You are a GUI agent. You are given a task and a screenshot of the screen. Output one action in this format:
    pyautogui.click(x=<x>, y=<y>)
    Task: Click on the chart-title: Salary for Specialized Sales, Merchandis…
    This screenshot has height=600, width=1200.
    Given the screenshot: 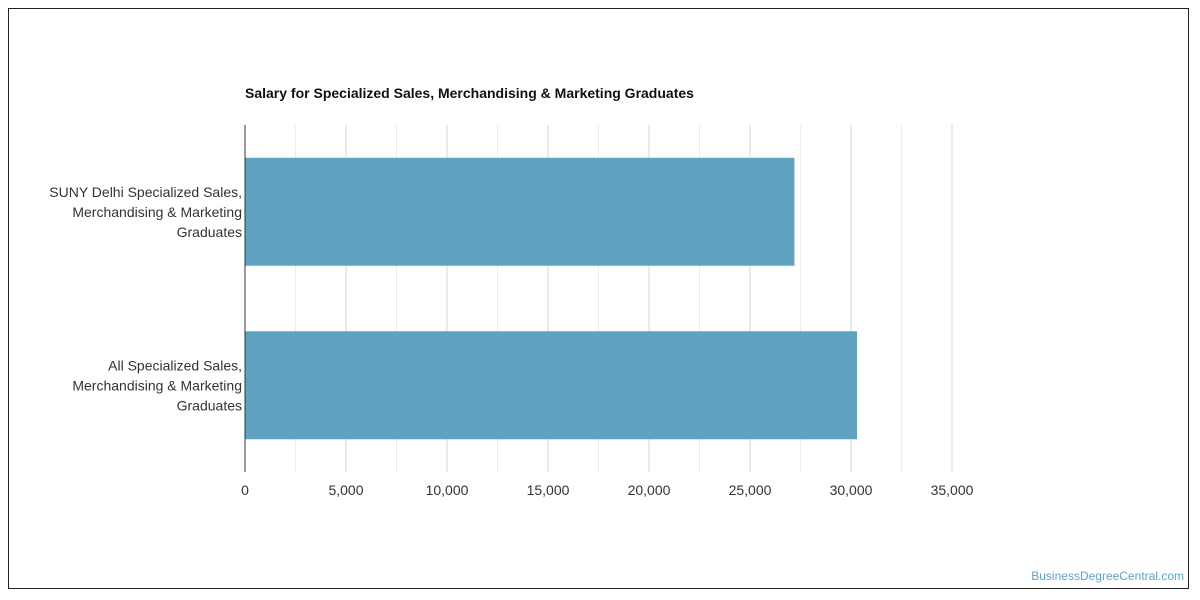 What is the action you would take?
    pyautogui.click(x=469, y=93)
    